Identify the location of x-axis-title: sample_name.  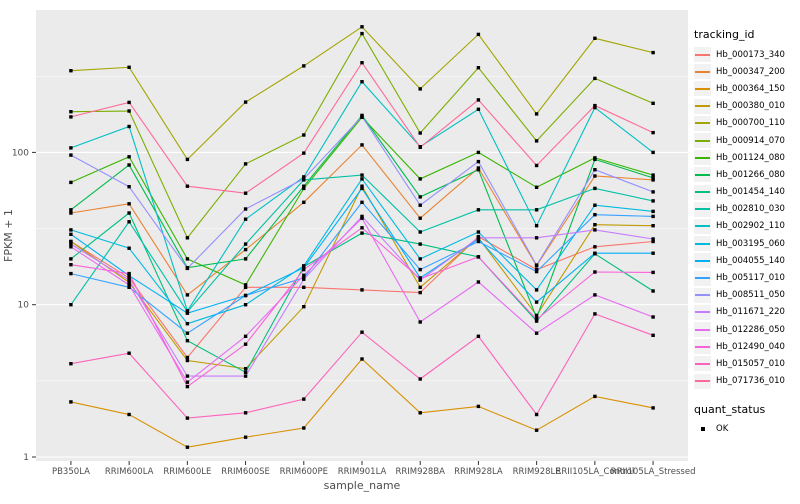
(362, 485).